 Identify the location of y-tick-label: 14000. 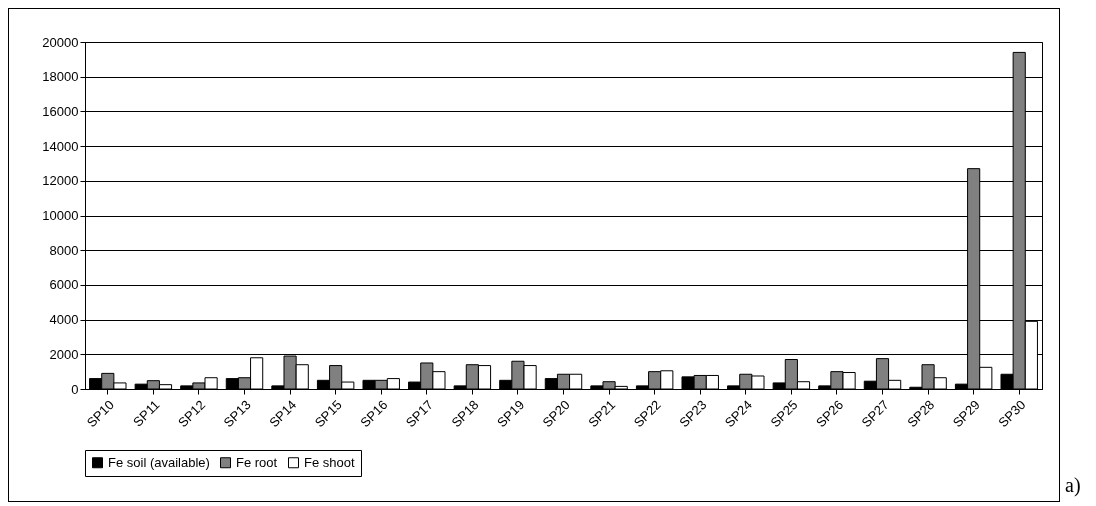
(60, 146).